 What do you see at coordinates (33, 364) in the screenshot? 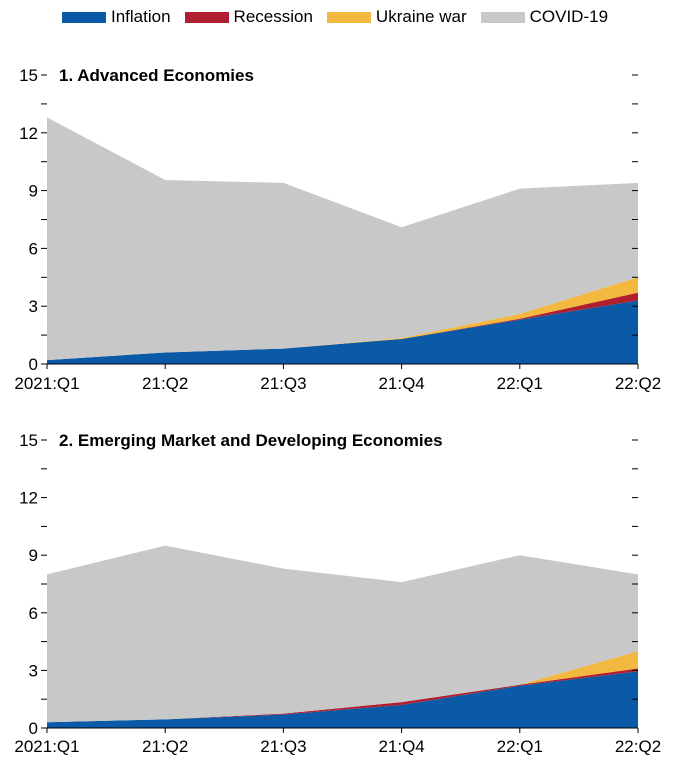
I see `y-tick-label-panel-1: 0` at bounding box center [33, 364].